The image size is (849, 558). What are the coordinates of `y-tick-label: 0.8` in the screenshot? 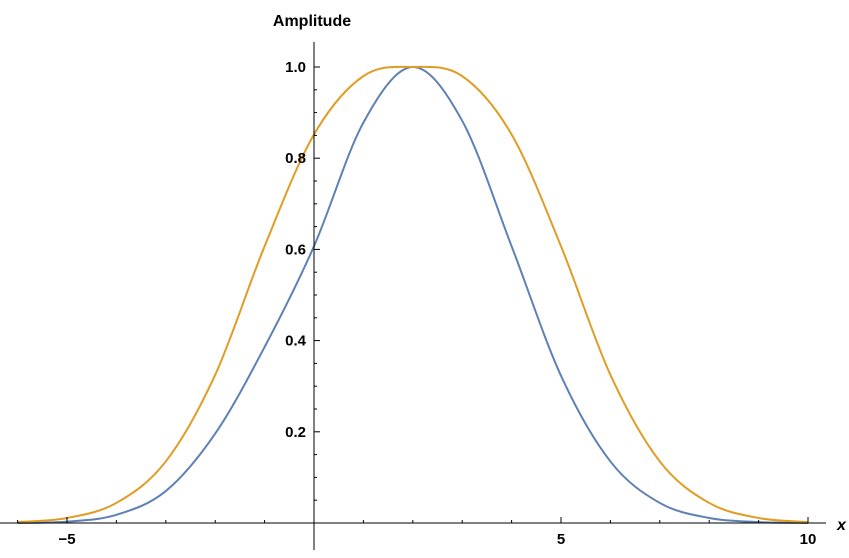 It's located at (295, 158).